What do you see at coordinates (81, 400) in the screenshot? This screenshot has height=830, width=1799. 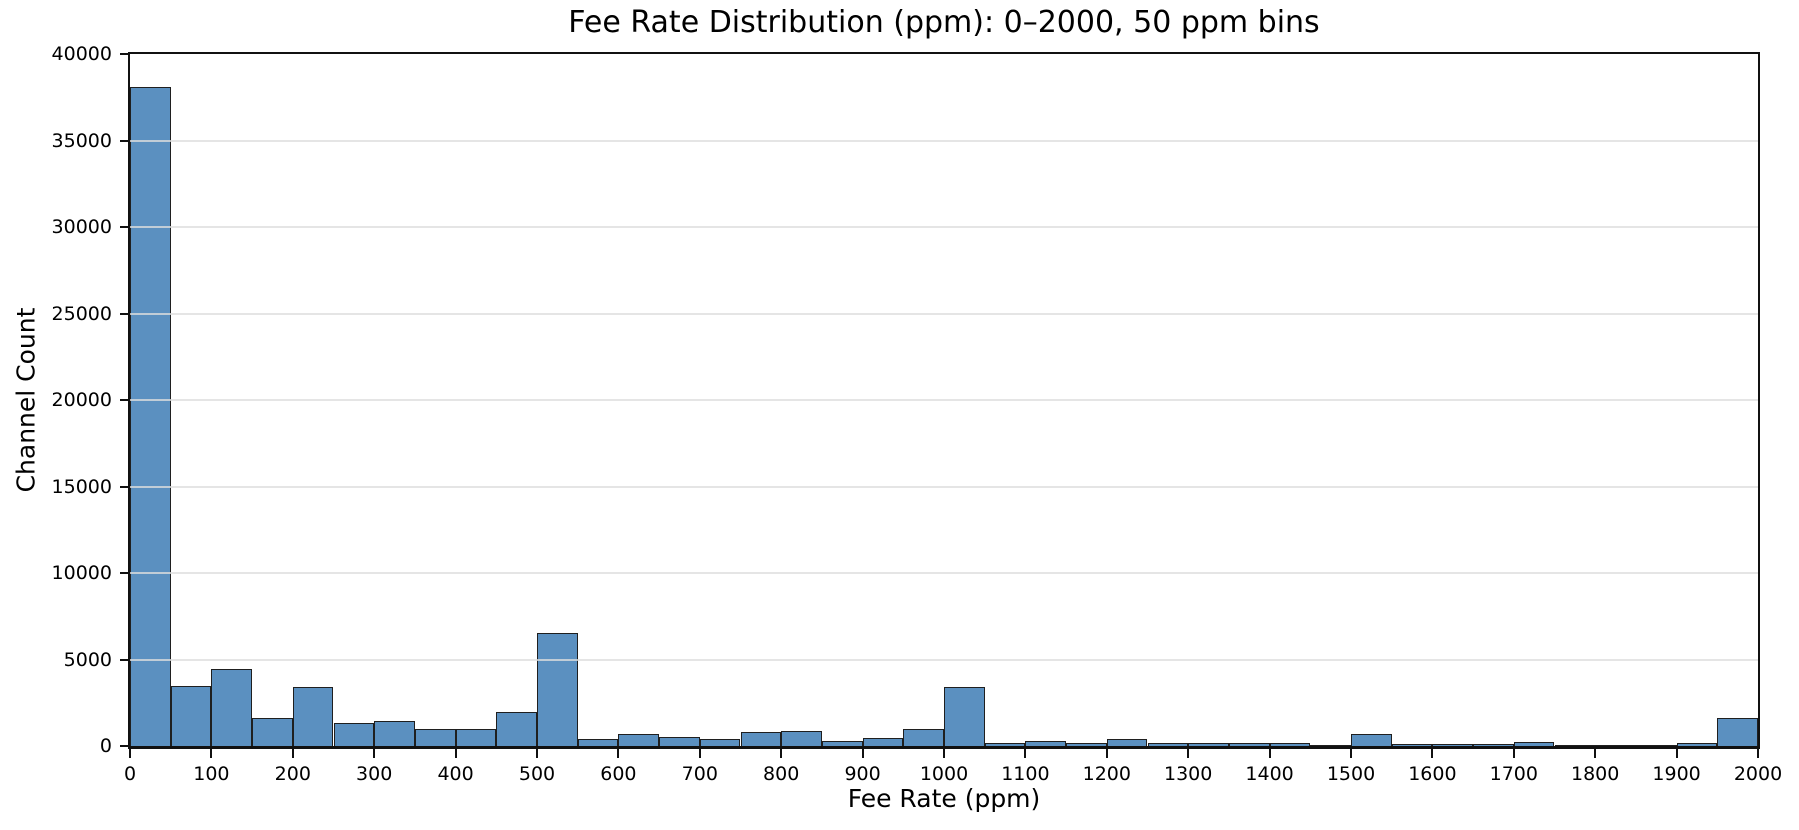 I see `y-tick-label: 20000` at bounding box center [81, 400].